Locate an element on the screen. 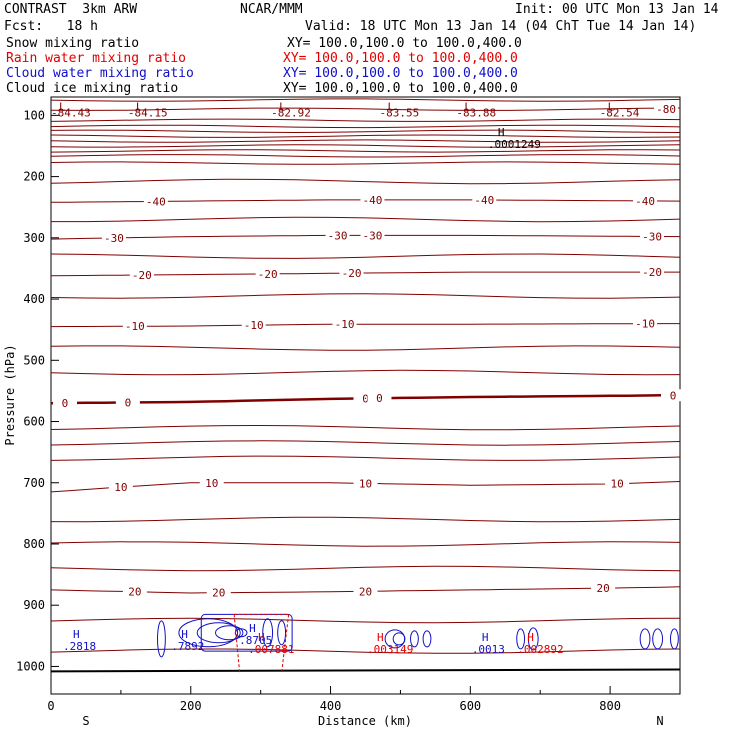 The width and height of the screenshot is (740, 740). min-temp-value: -84.43 is located at coordinates (71, 113).